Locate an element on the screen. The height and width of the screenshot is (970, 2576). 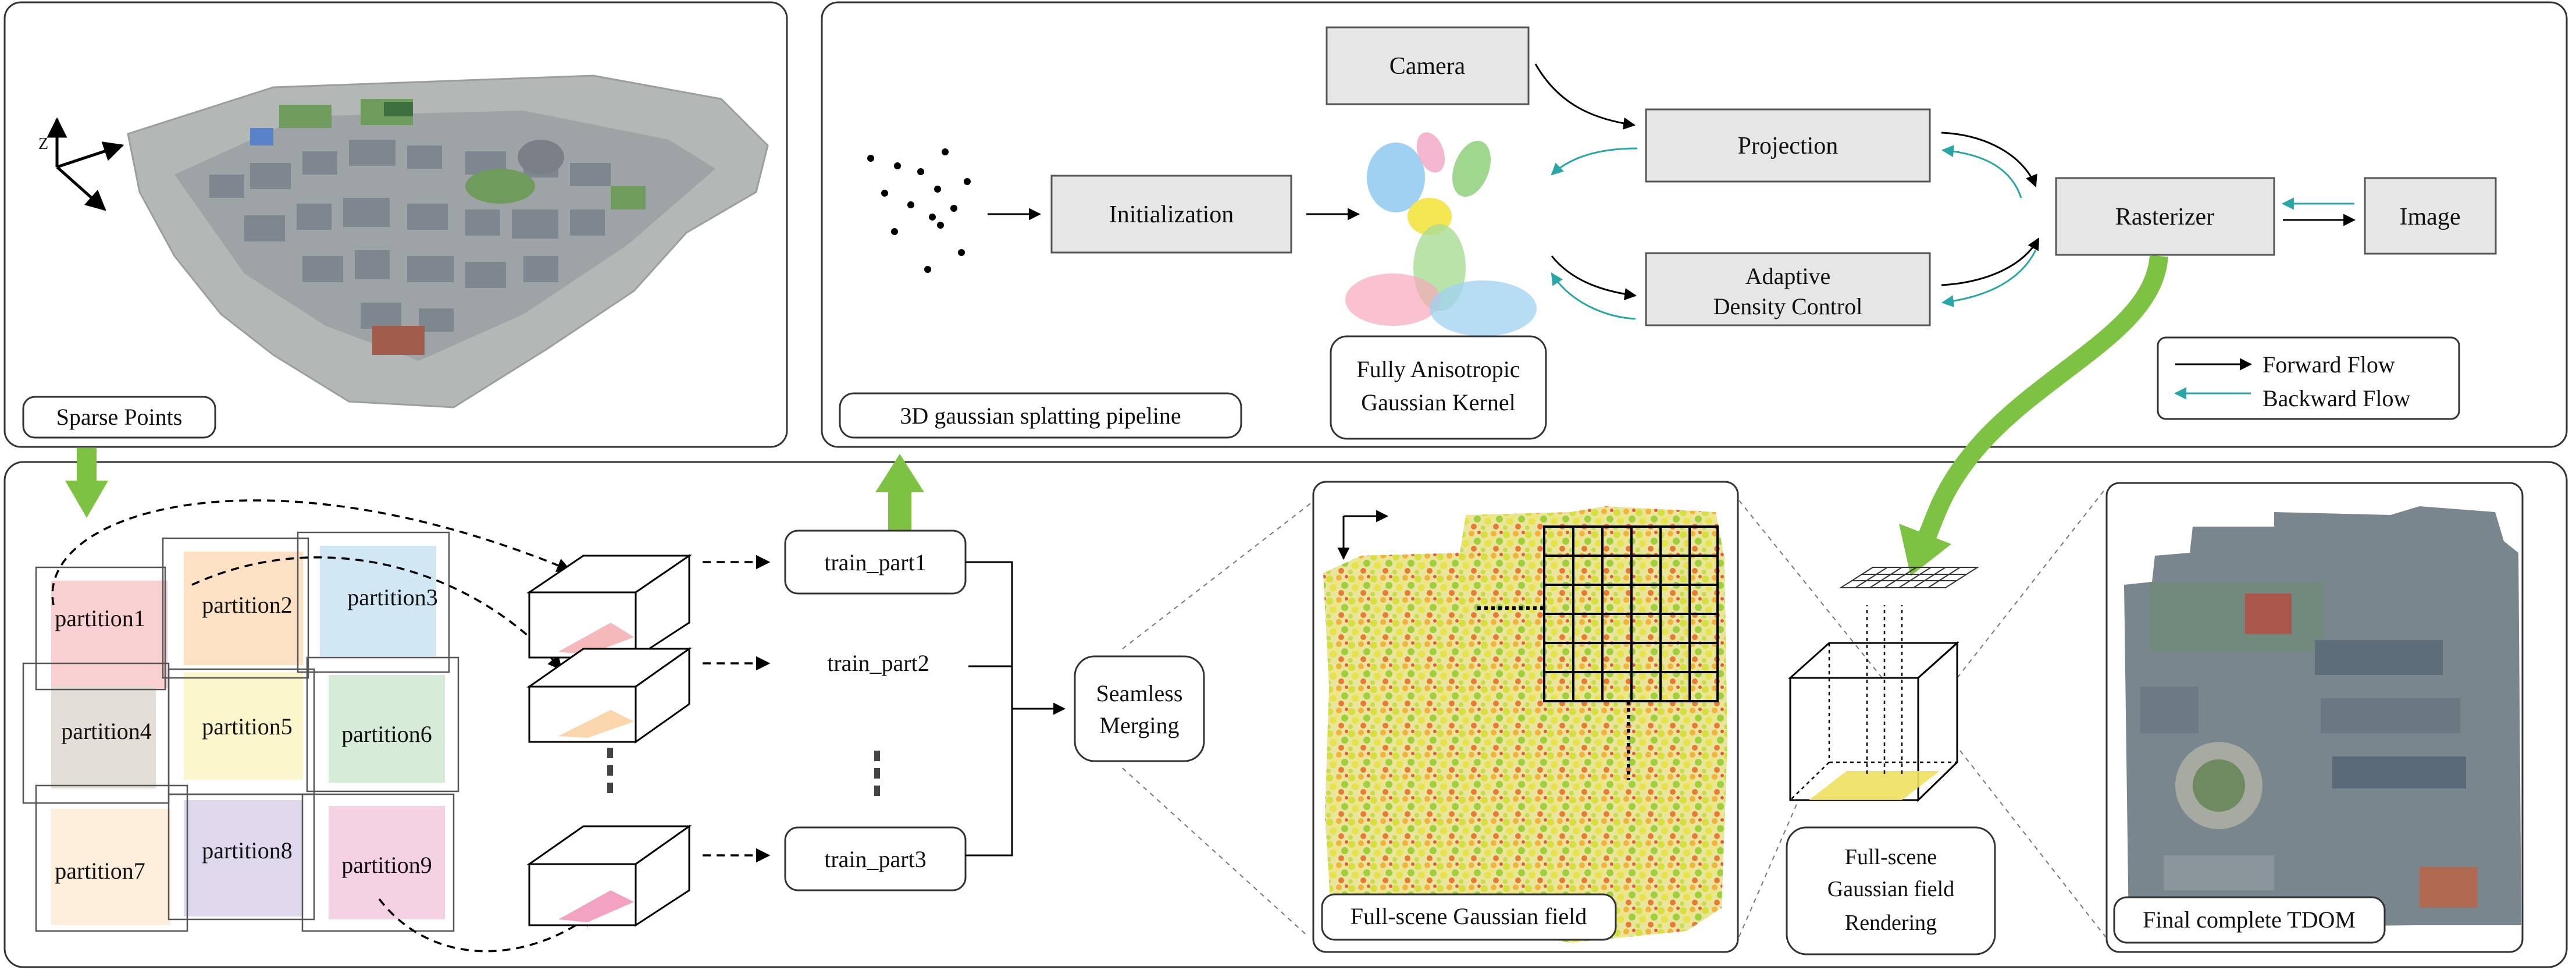
legend-forward-label: Forward Flow is located at coordinates (2329, 364).